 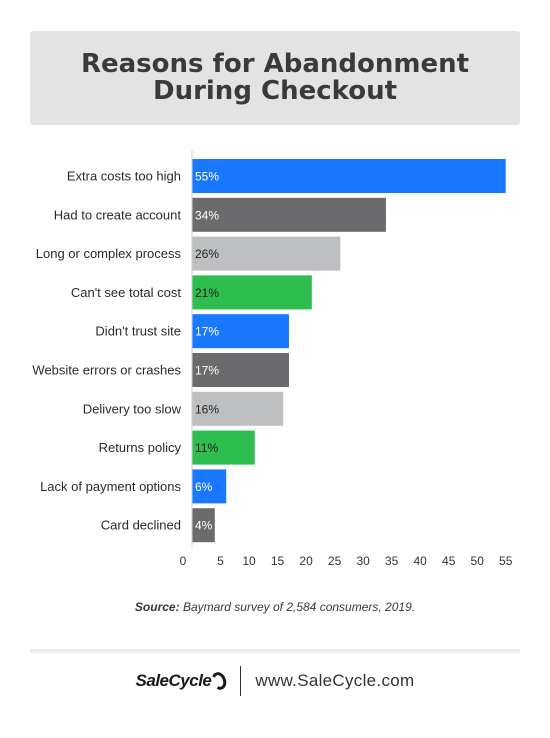 What do you see at coordinates (207, 177) in the screenshot?
I see `value-label: 55%` at bounding box center [207, 177].